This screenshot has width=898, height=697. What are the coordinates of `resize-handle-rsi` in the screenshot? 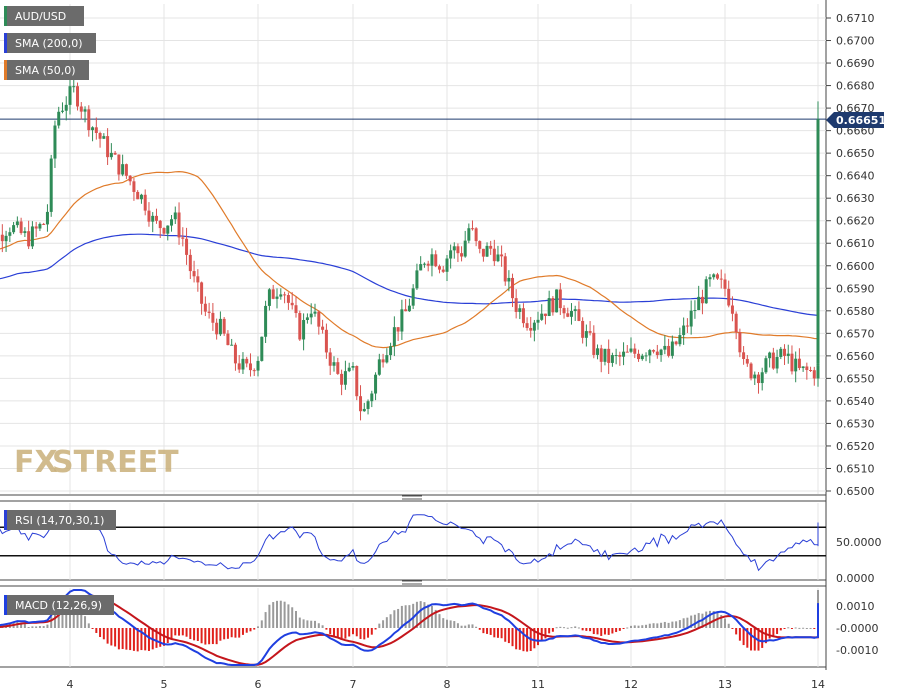 It's located at (412, 497).